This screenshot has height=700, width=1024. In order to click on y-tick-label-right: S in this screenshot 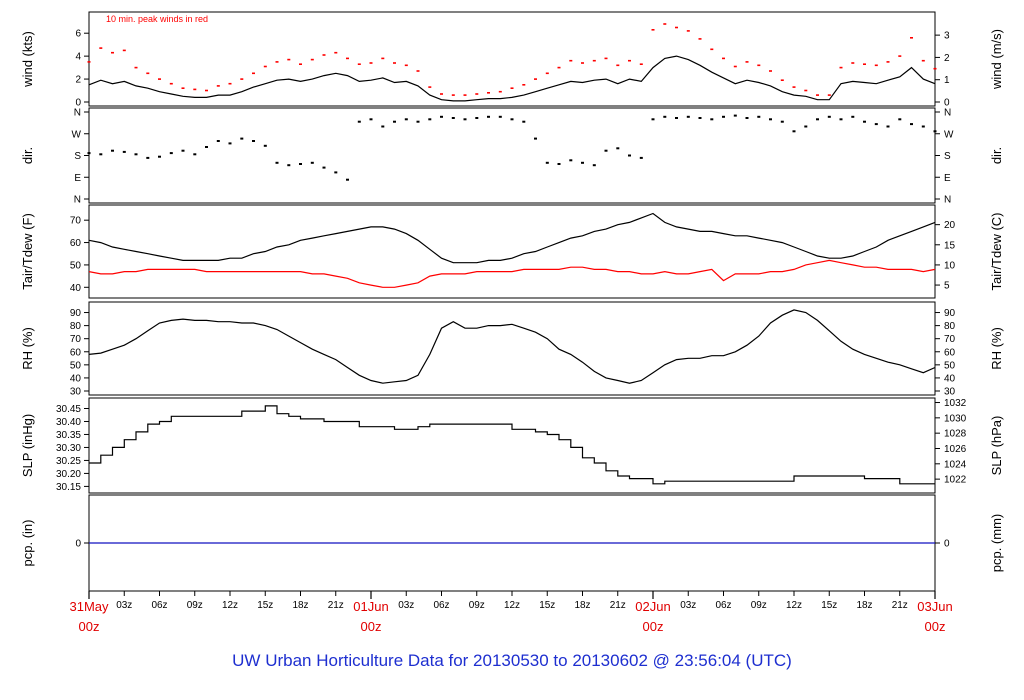, I will do `click(947, 156)`.